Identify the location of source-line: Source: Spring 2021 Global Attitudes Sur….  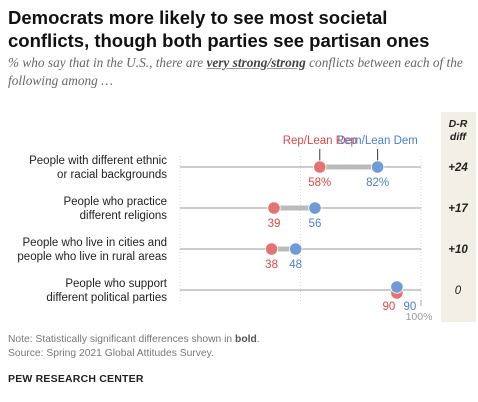
(111, 353).